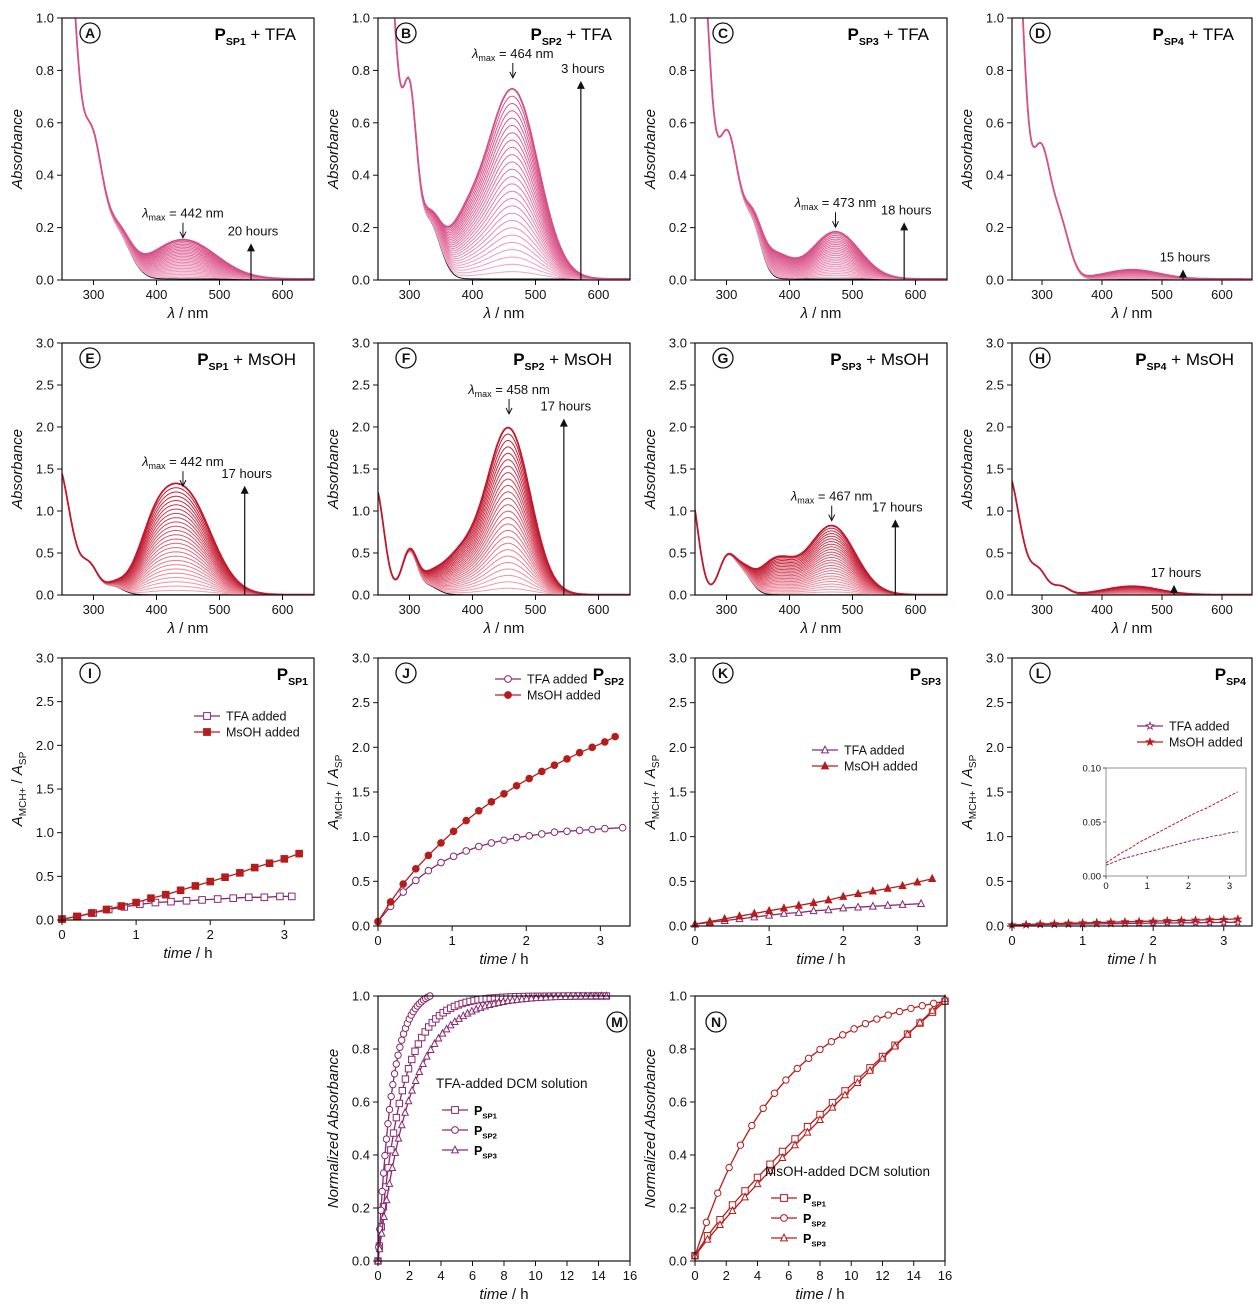 The width and height of the screenshot is (1258, 1304). What do you see at coordinates (995, 280) in the screenshot?
I see `y-tick-label: 0.0` at bounding box center [995, 280].